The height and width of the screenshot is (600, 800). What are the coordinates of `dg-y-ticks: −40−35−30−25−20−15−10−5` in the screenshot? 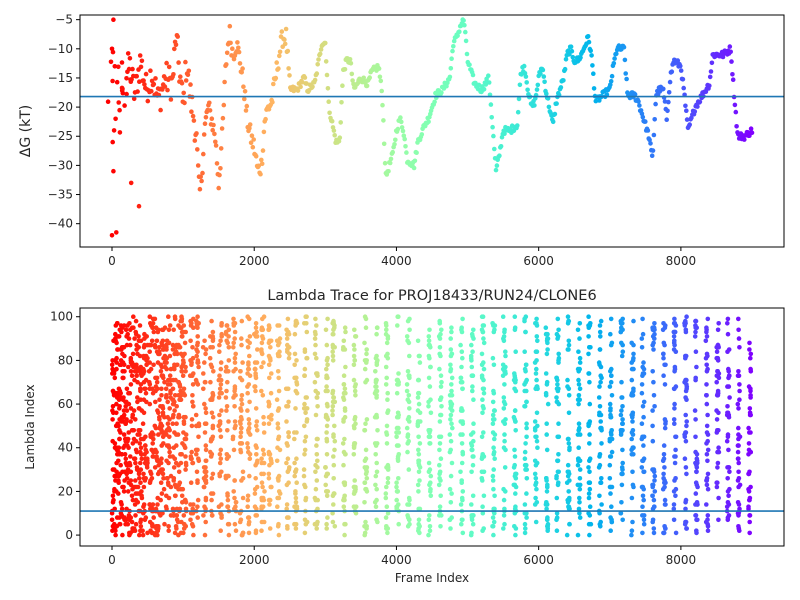 It's located at (64, 122).